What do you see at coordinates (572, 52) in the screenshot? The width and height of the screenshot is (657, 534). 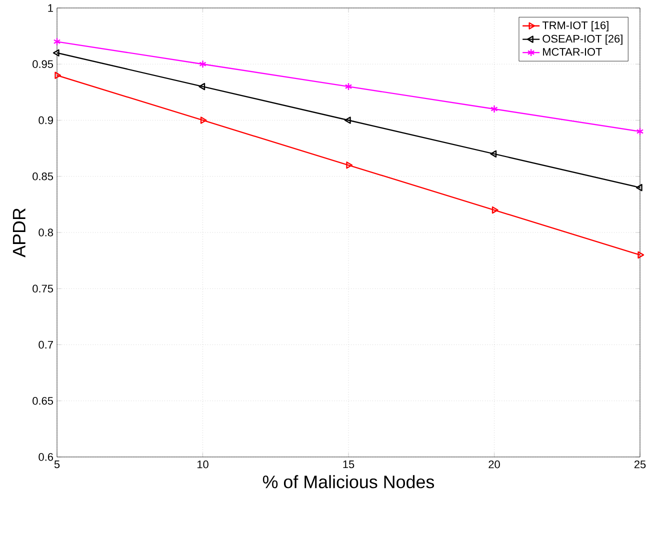 I see `legend-label: MCTAR-IOT` at bounding box center [572, 52].